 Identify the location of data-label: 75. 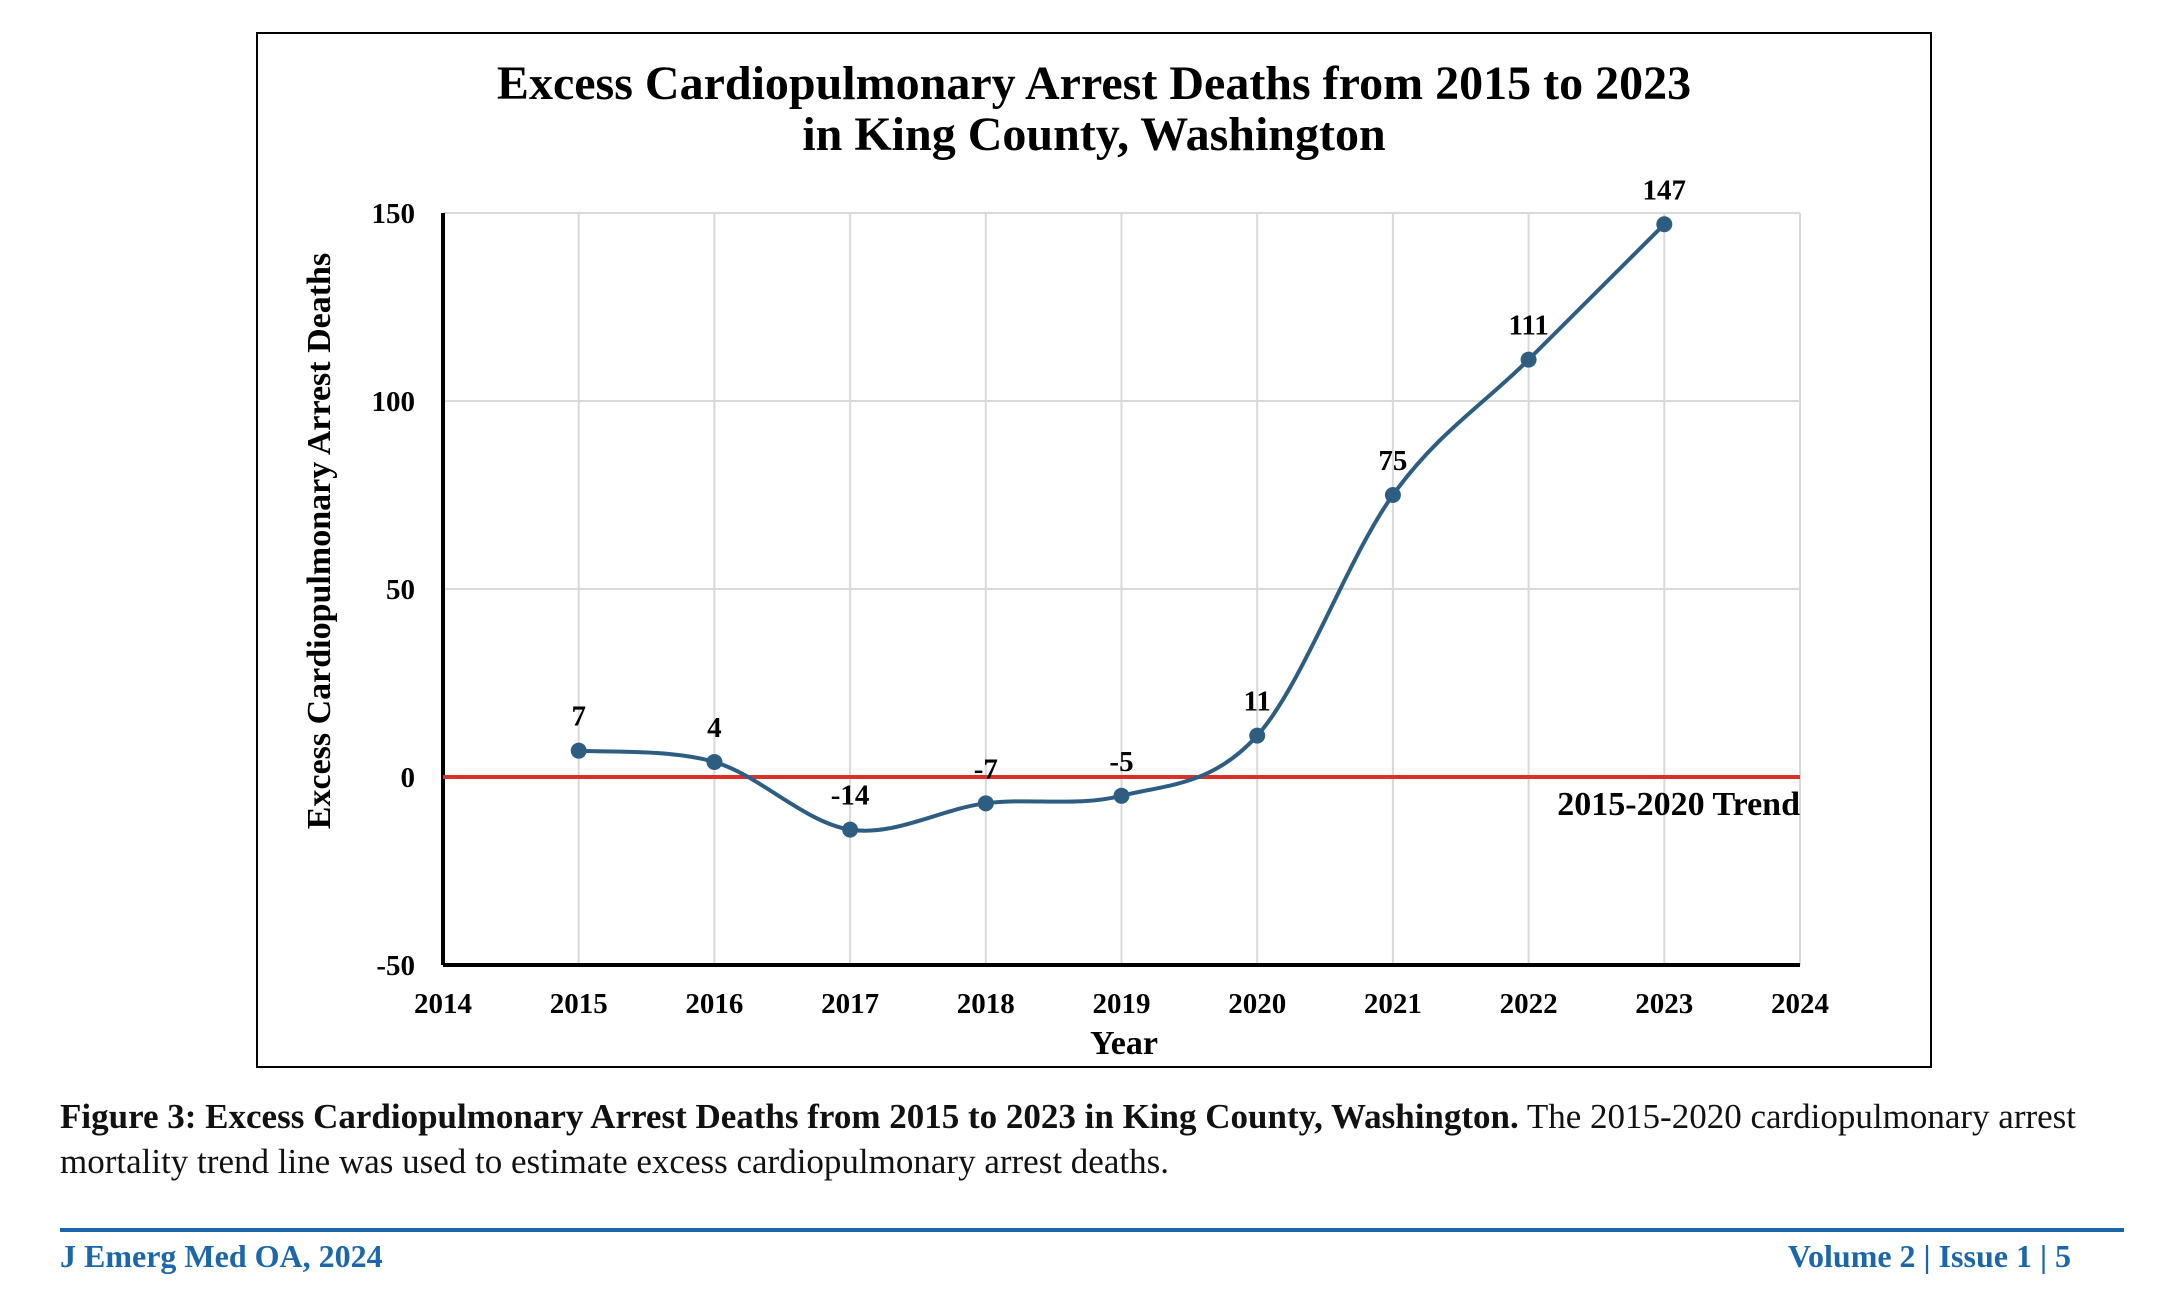
(1392, 461).